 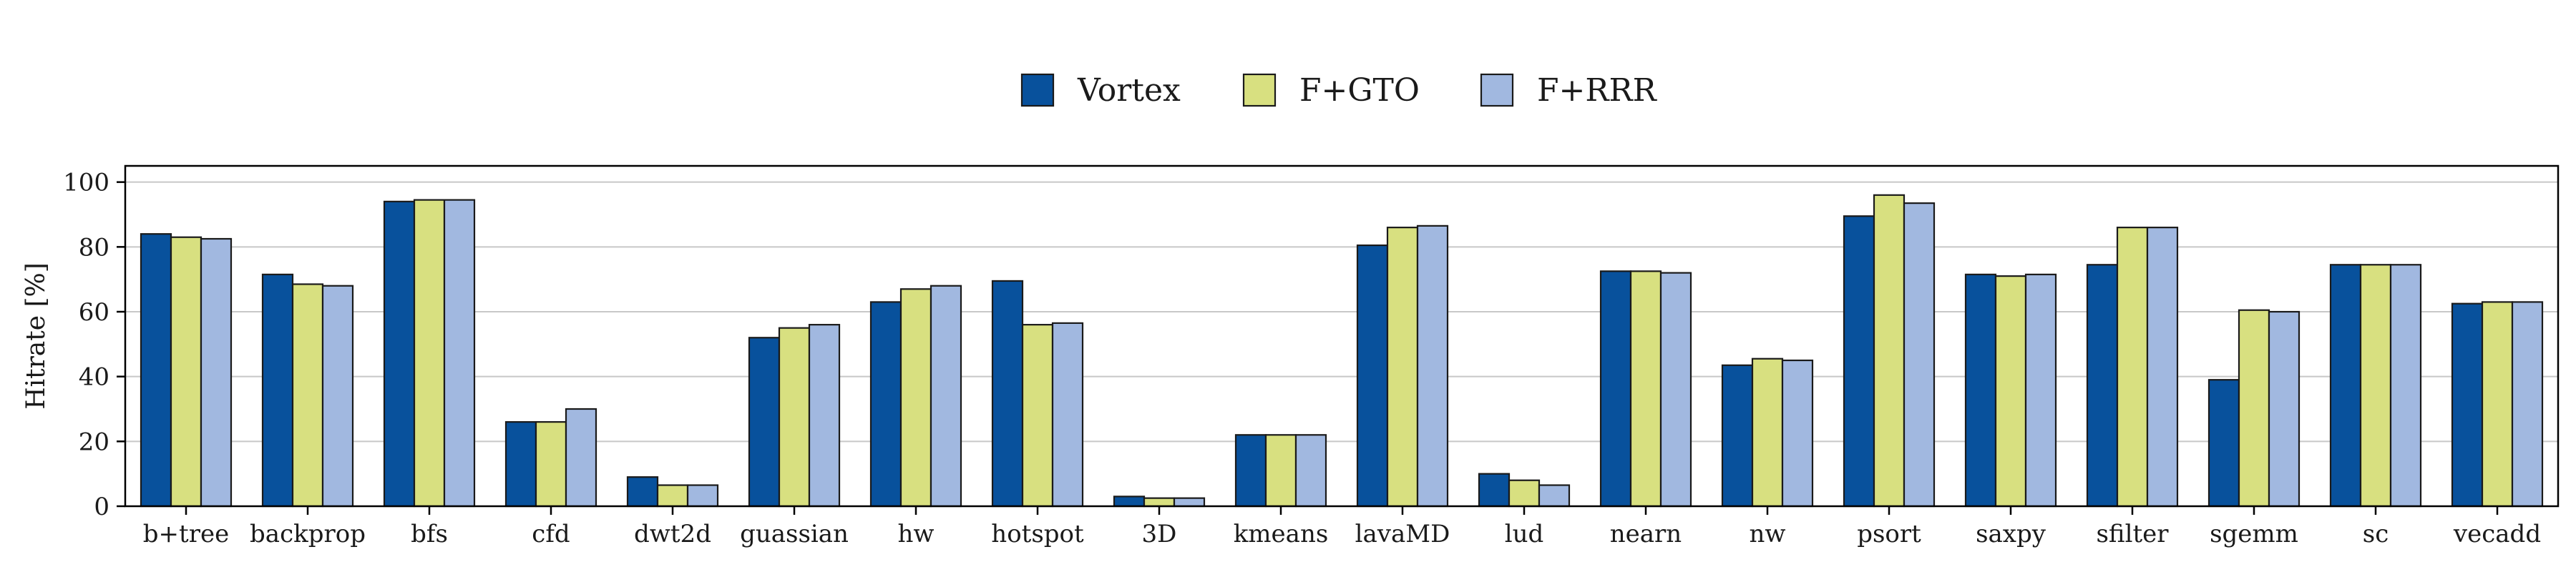 I want to click on legend-label: Vortex, so click(x=1129, y=90).